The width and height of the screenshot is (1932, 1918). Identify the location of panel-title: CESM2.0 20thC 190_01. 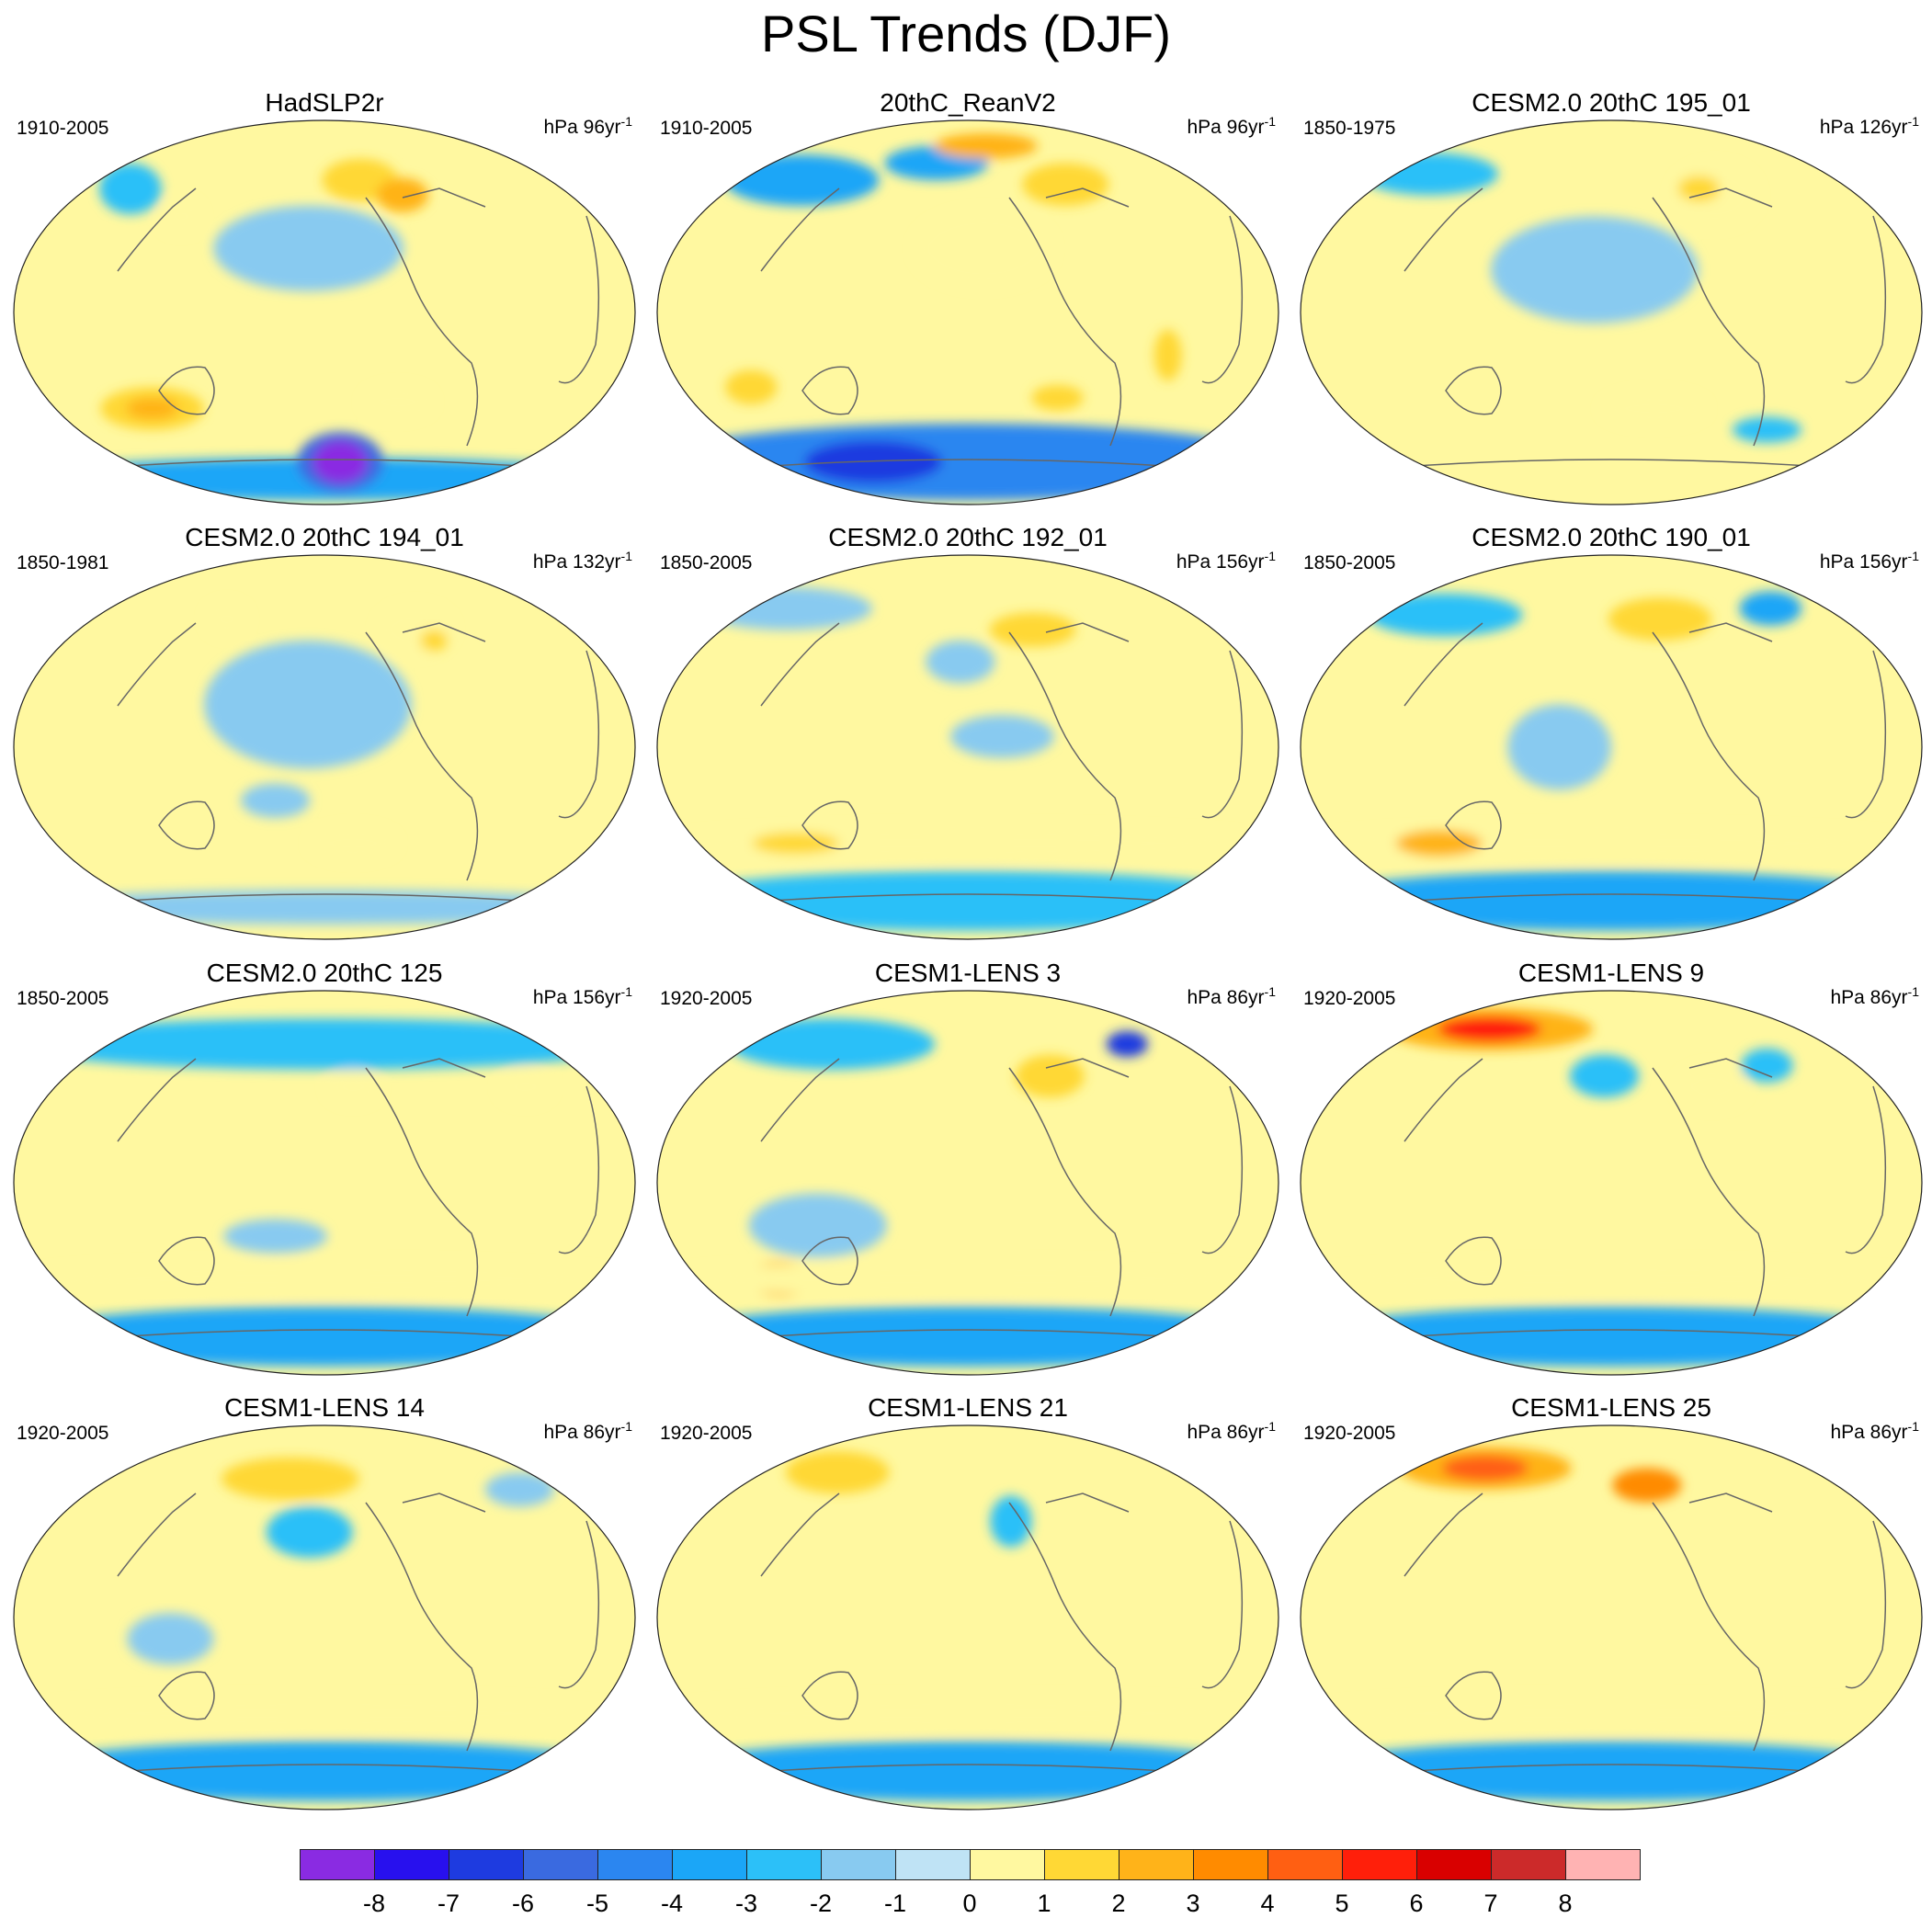
(1612, 537).